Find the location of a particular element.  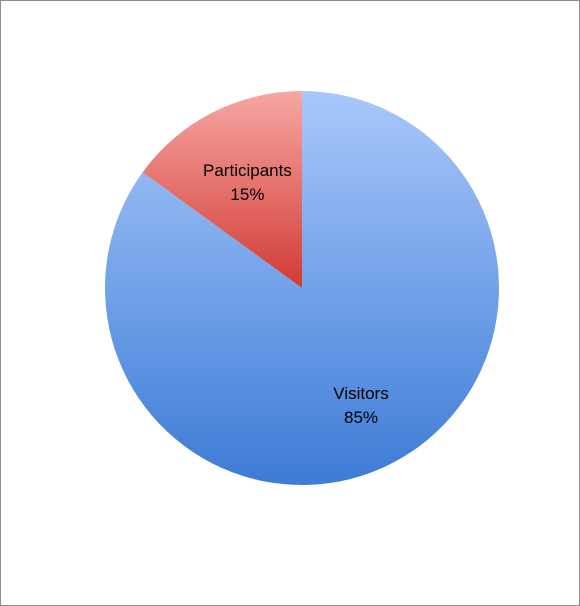

label-visitors-percent: 85% is located at coordinates (361, 417).